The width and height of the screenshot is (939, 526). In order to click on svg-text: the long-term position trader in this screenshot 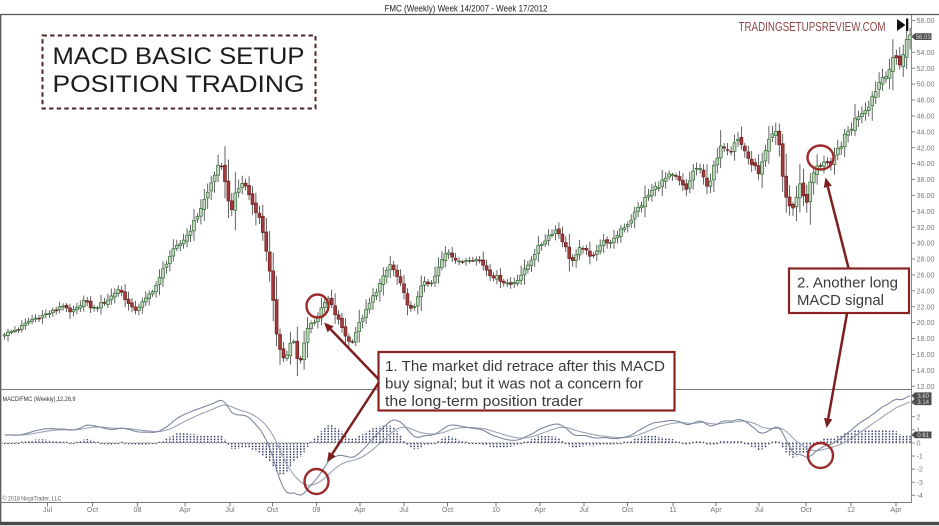, I will do `click(484, 401)`.